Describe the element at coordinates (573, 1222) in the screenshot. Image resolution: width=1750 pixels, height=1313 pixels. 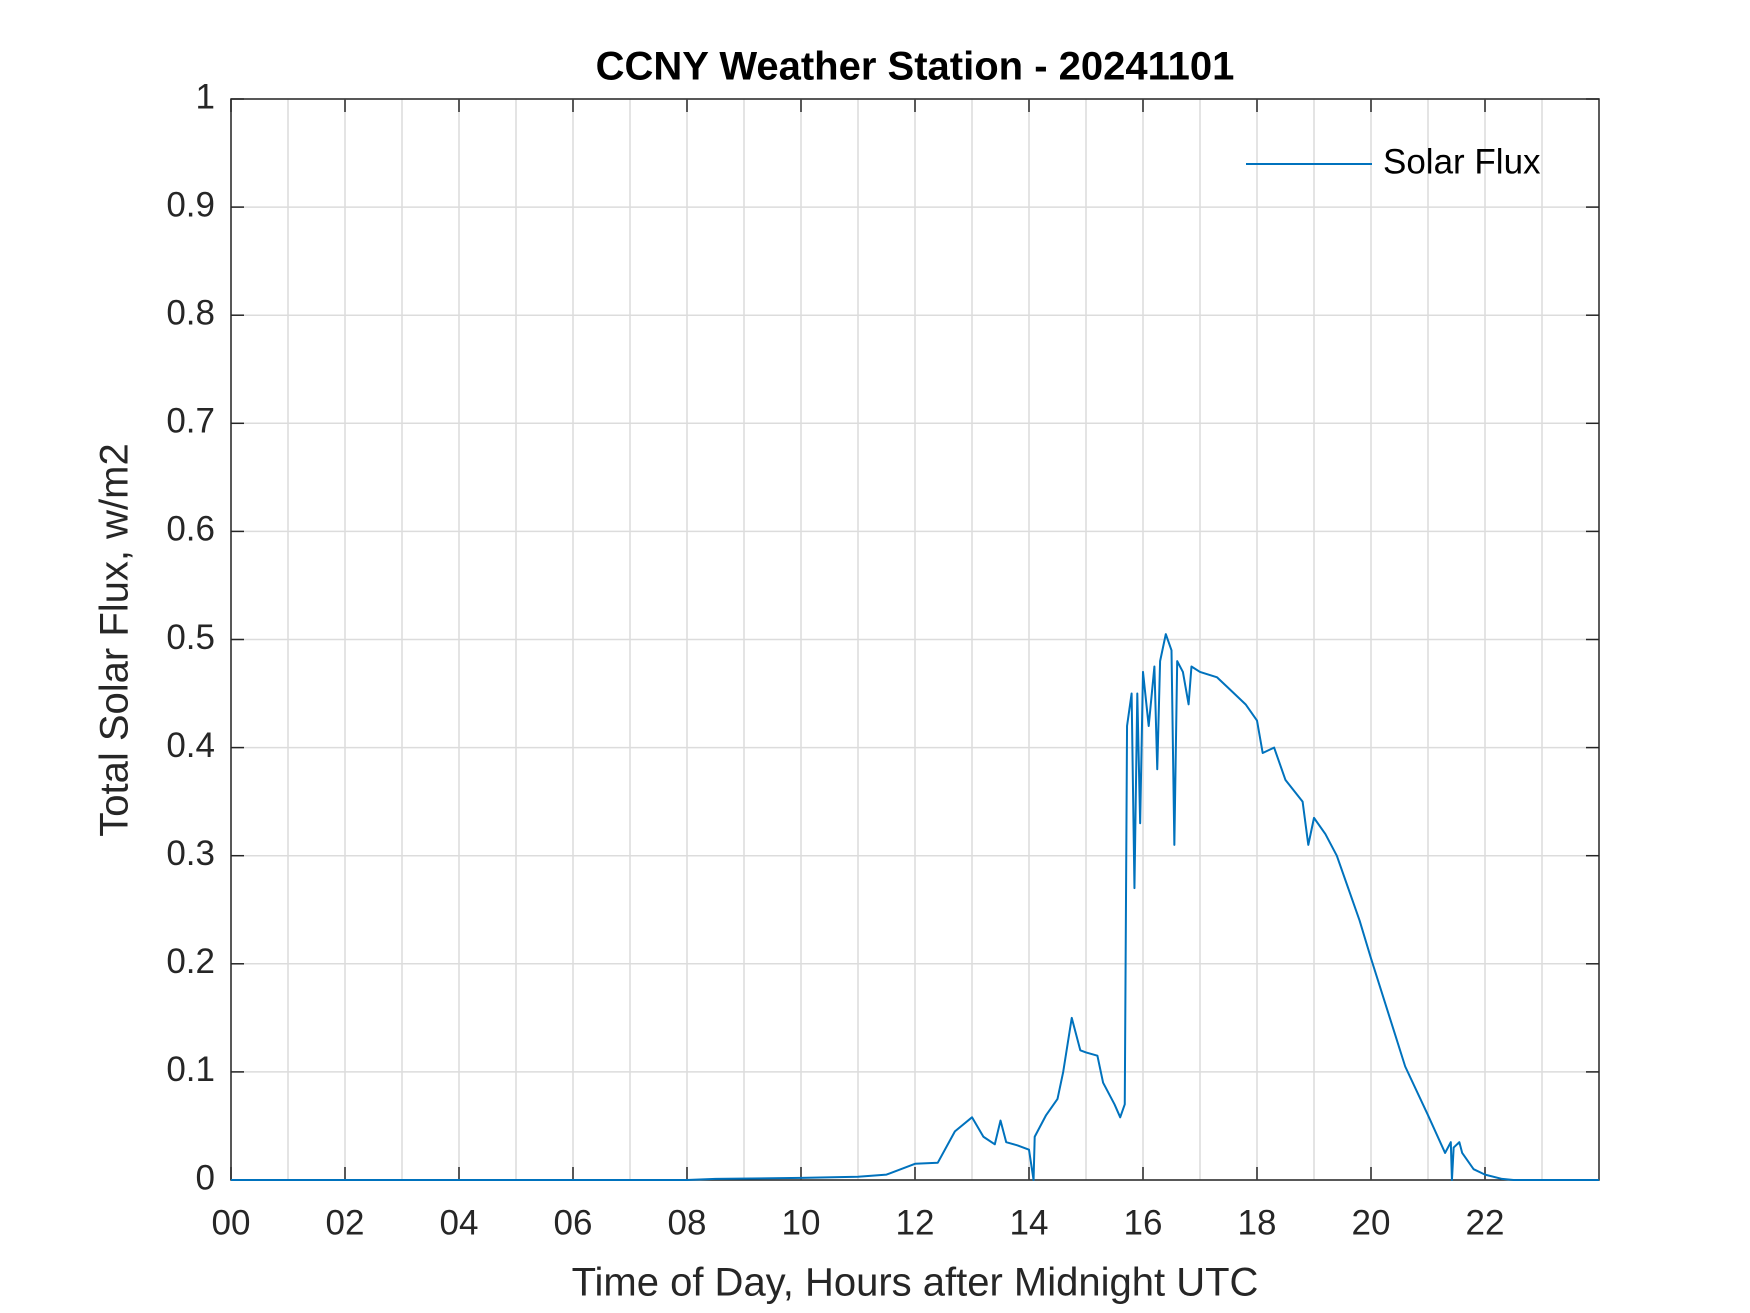
I see `x-tick-label: 06` at that location.